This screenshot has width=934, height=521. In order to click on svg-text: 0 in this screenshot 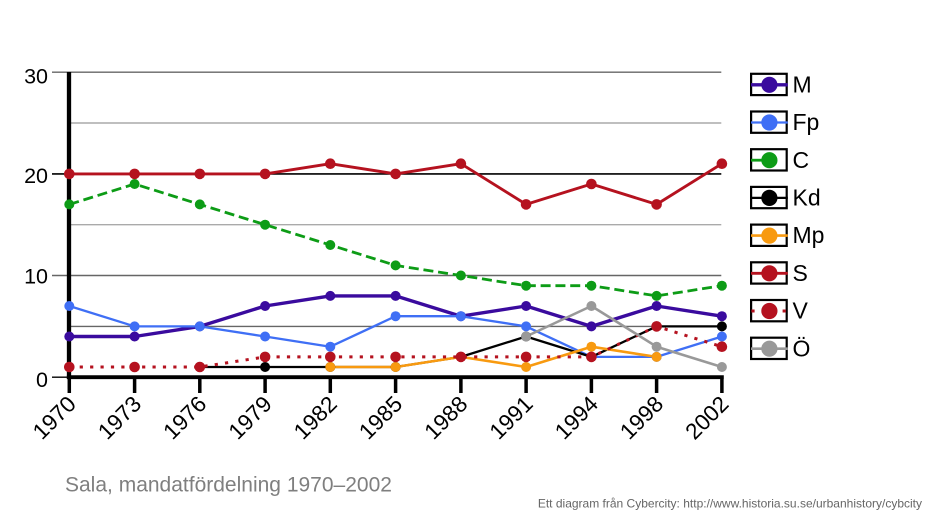, I will do `click(42, 380)`.